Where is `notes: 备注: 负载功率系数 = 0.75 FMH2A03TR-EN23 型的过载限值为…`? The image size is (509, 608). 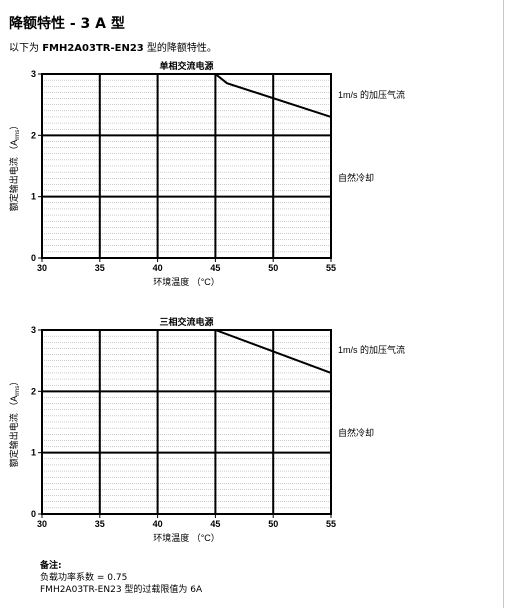 notes: 备注: 负载功率系数 = 0.75 FMH2A03TR-EN23 型的过载限值为… is located at coordinates (121, 578).